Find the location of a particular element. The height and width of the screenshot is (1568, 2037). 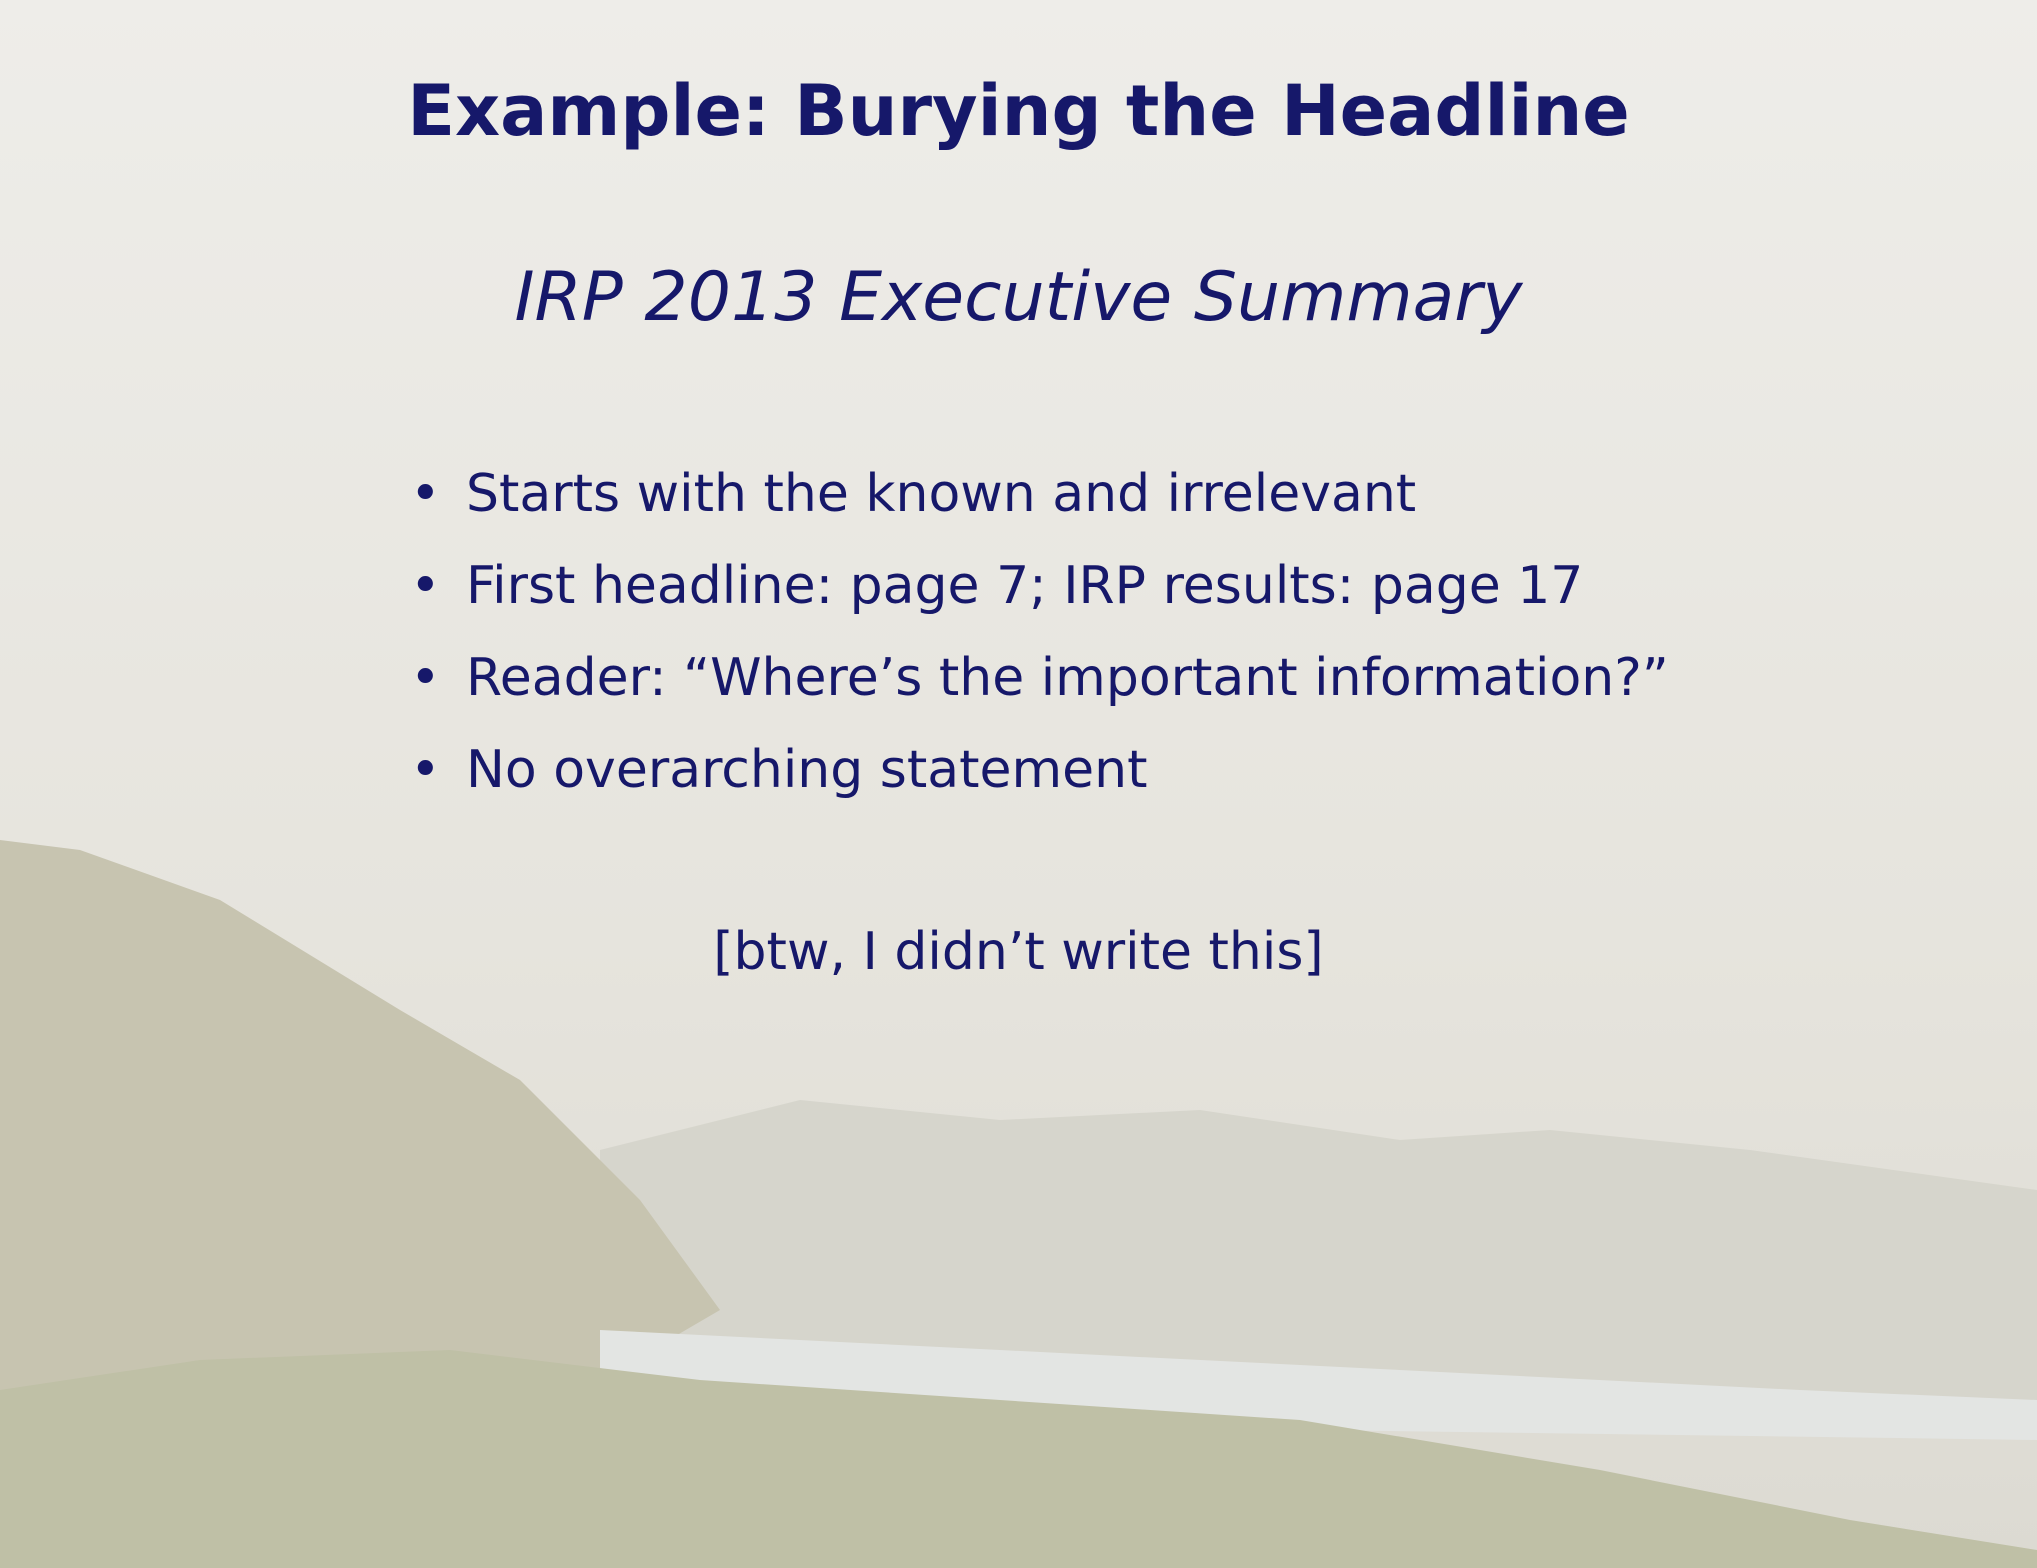

bullet-item: Starts with the known and irrelevant is located at coordinates (1034, 504).